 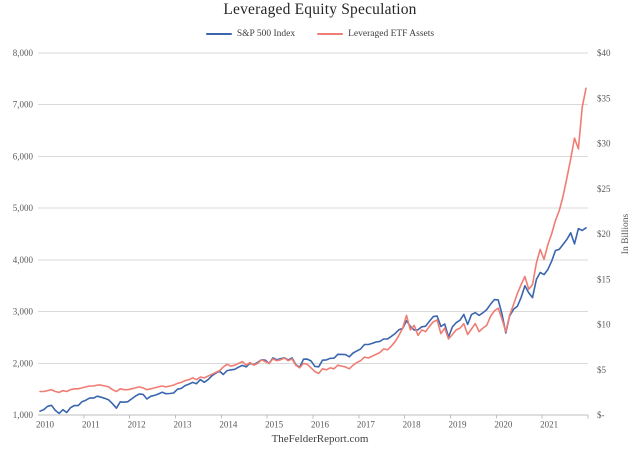 I want to click on x-axis-label: 2016, so click(x=320, y=425).